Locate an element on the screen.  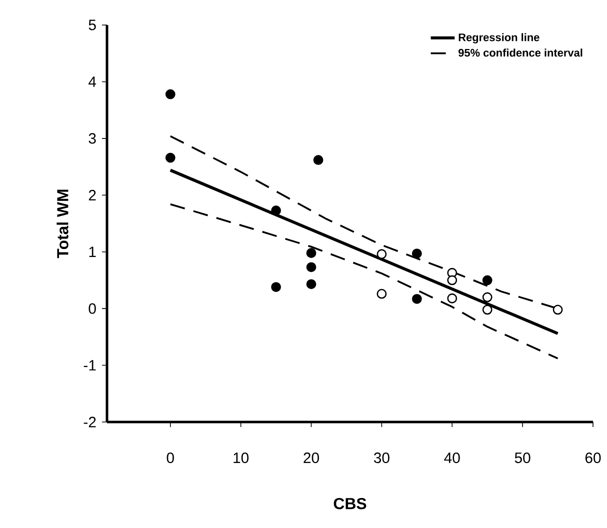
x-tick-label: 0 is located at coordinates (170, 458).